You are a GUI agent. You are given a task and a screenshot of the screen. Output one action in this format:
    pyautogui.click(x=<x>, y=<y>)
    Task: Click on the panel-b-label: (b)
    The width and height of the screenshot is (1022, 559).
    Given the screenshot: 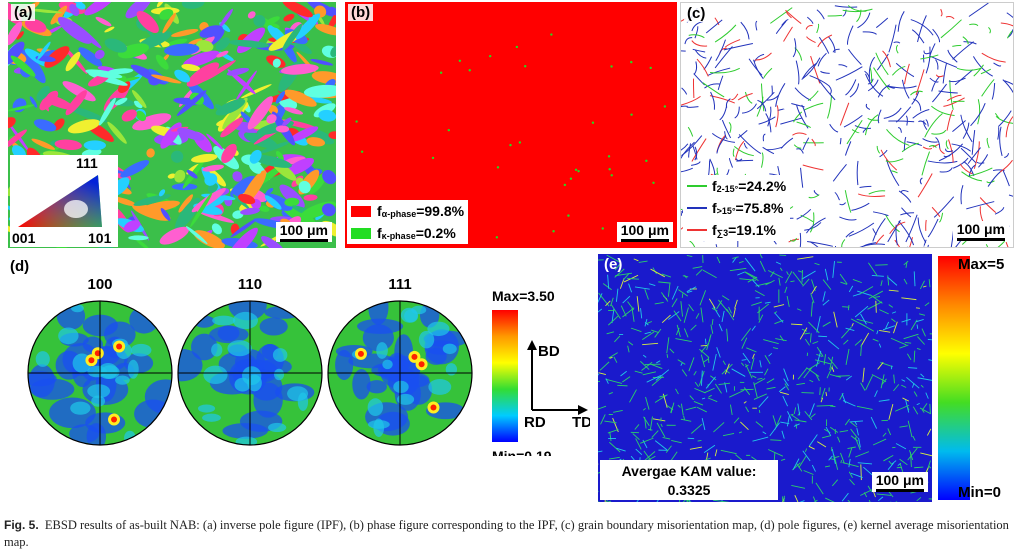 What is the action you would take?
    pyautogui.click(x=361, y=12)
    